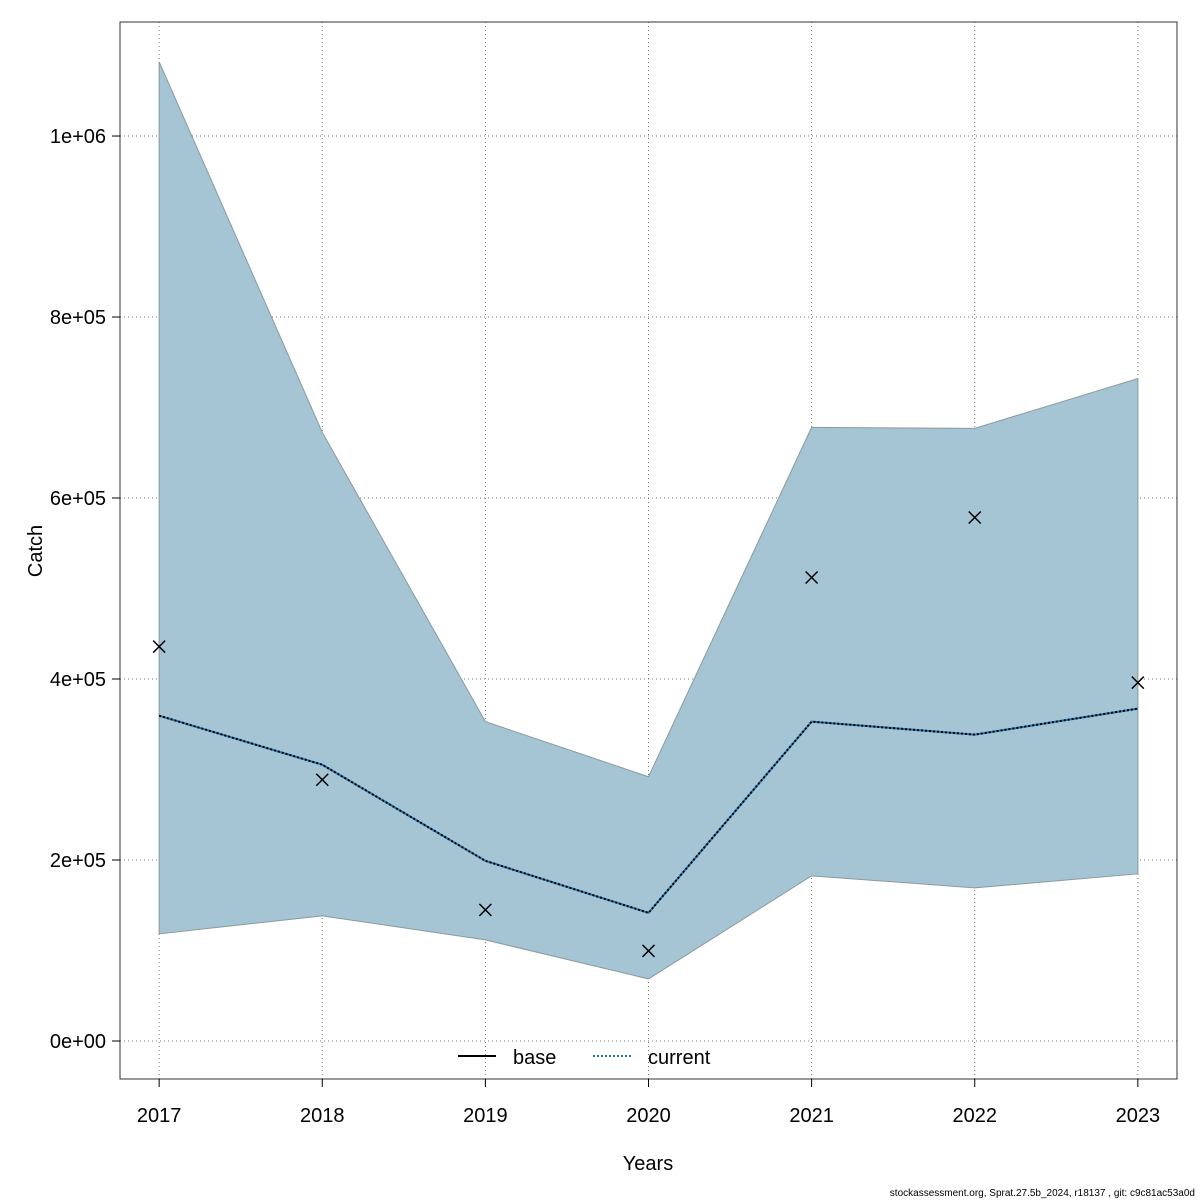 The image size is (1200, 1200). I want to click on y-tick-label: 4e+05, so click(78, 680).